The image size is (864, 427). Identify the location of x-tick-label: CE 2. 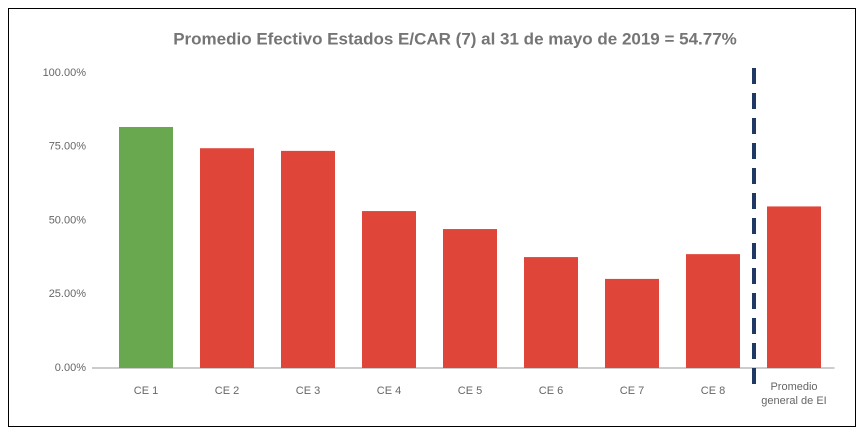
(227, 391).